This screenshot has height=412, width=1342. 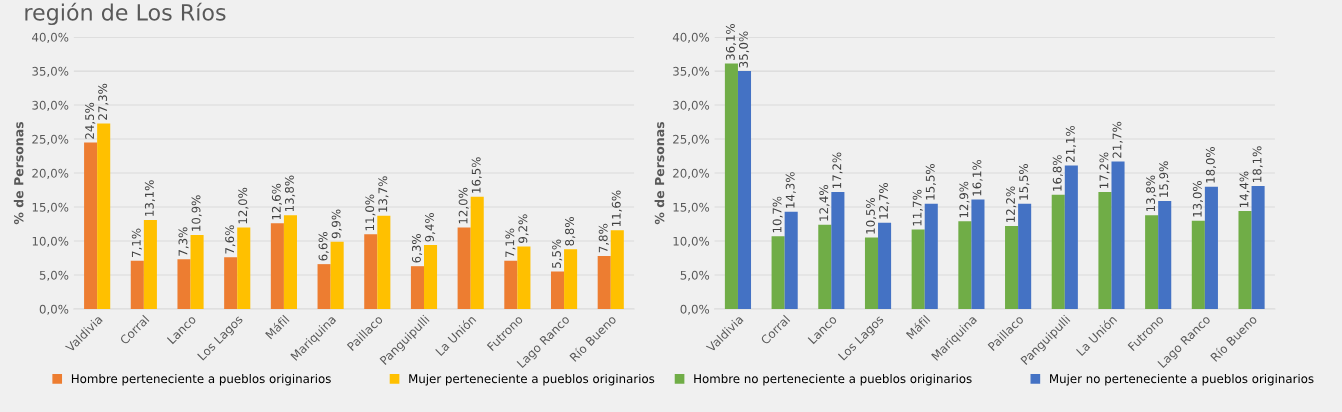 I want to click on data-label: 9,9%, so click(x=336, y=224).